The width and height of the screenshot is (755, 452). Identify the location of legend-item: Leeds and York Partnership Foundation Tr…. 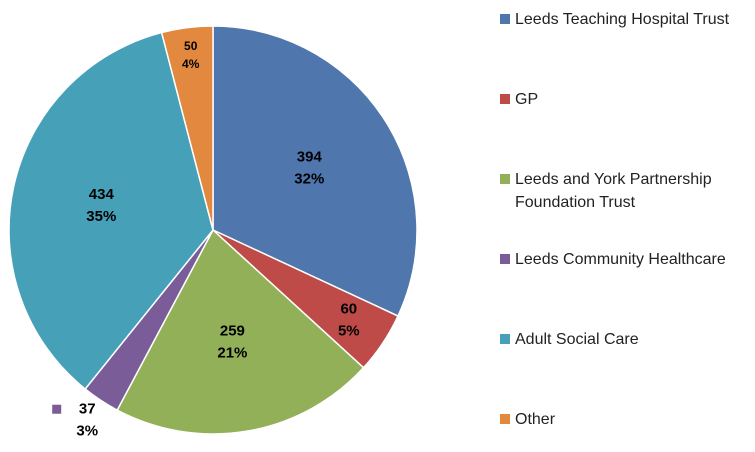
(625, 191).